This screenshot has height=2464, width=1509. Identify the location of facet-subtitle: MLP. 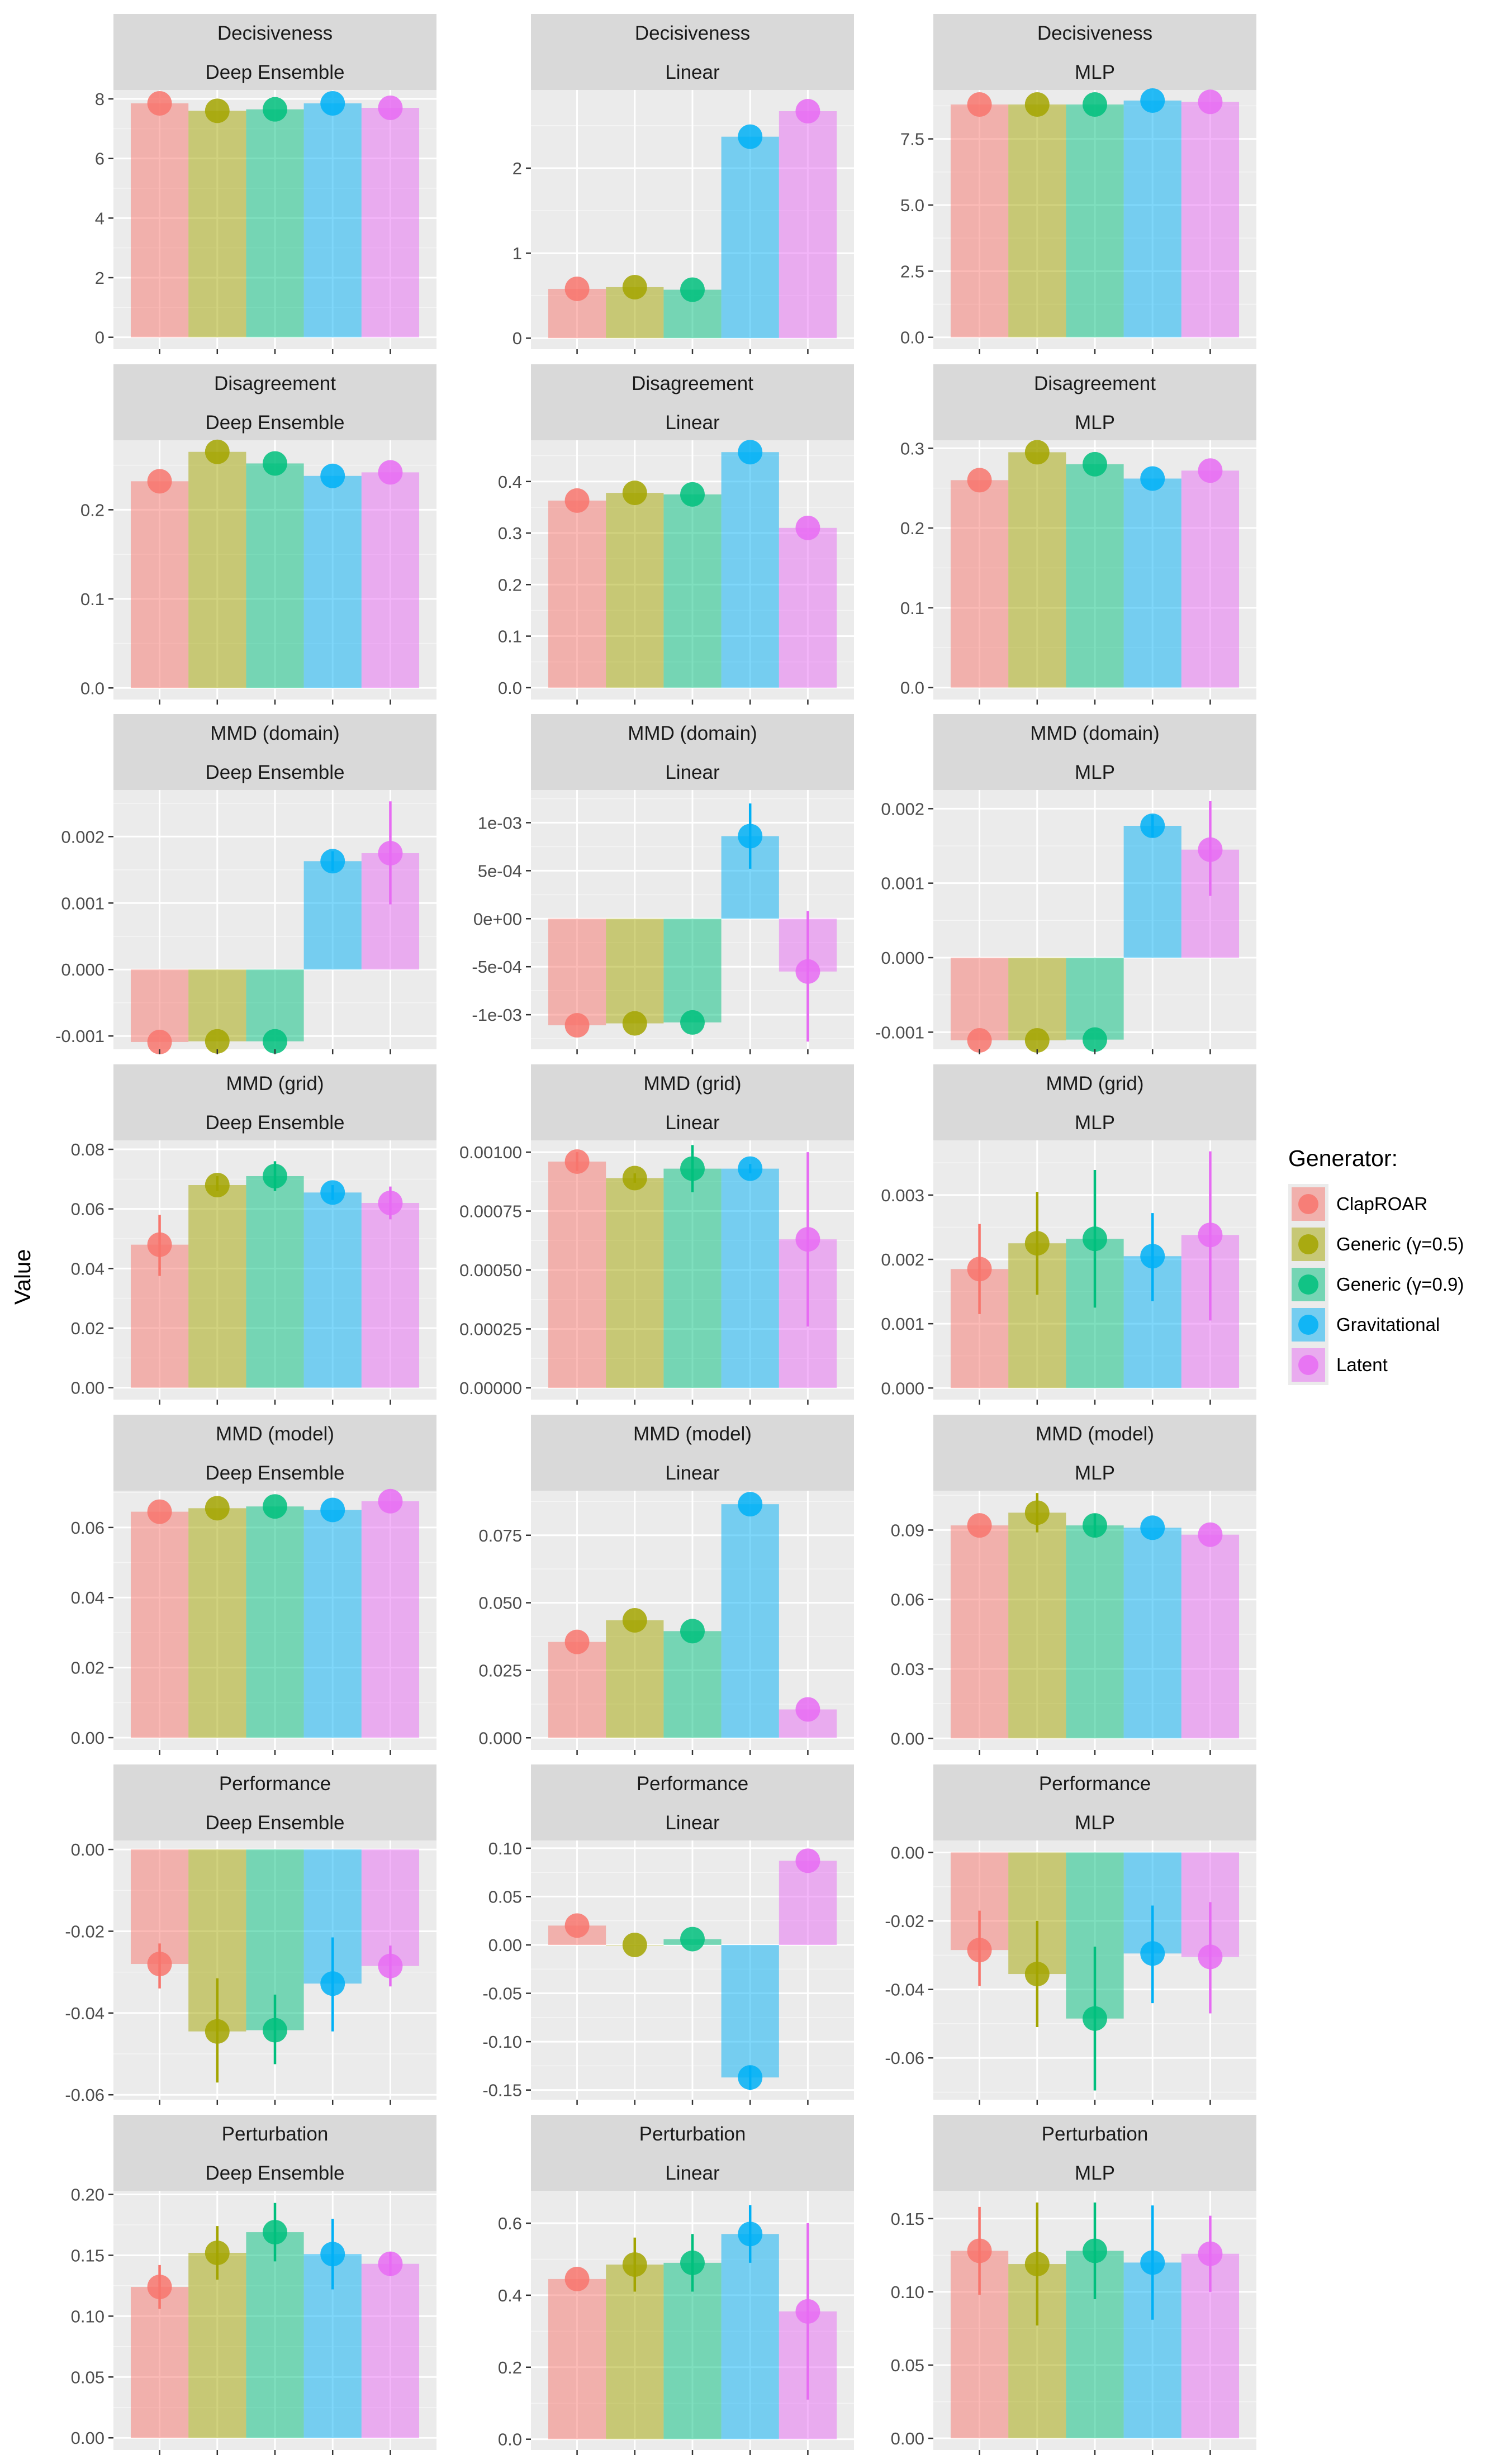
(1095, 1123).